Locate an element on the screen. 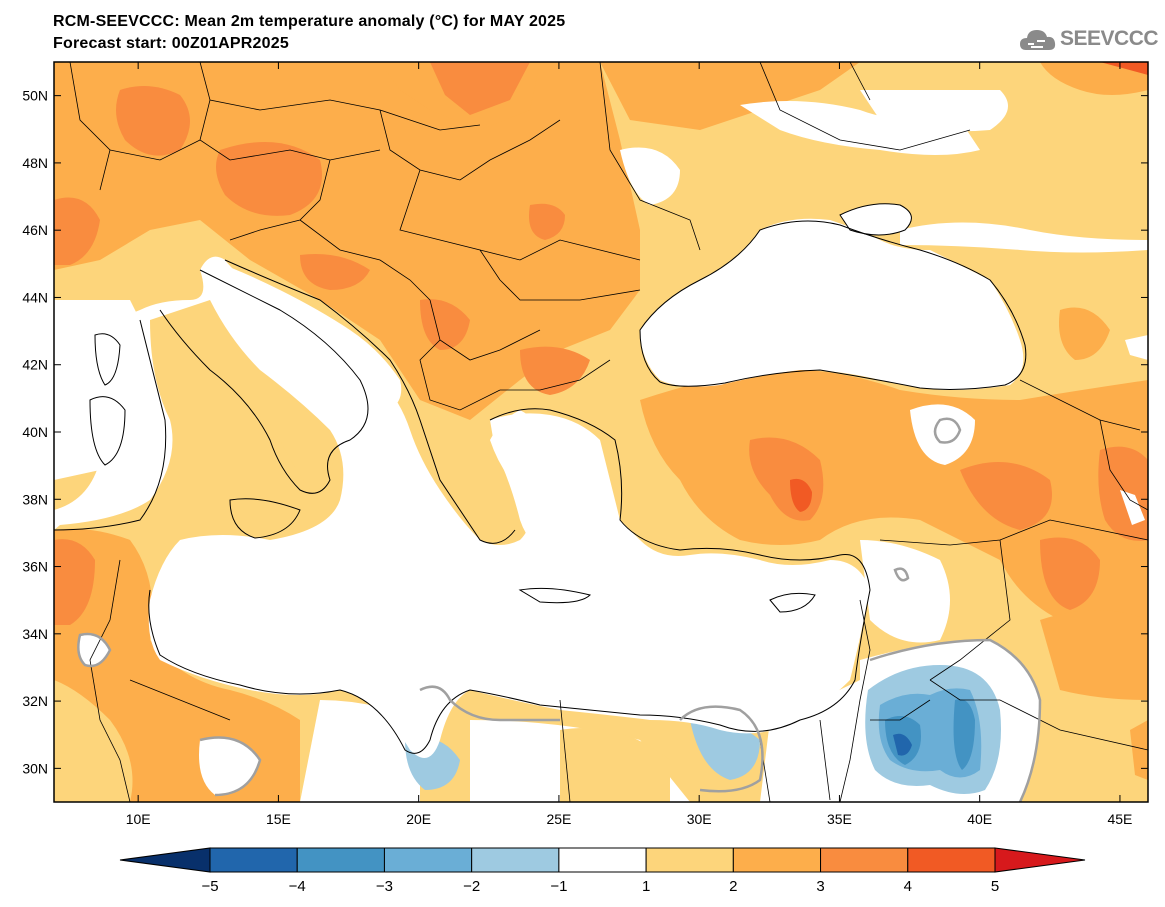 The height and width of the screenshot is (907, 1165). lat-tick-label: 50N is located at coordinates (35, 96).